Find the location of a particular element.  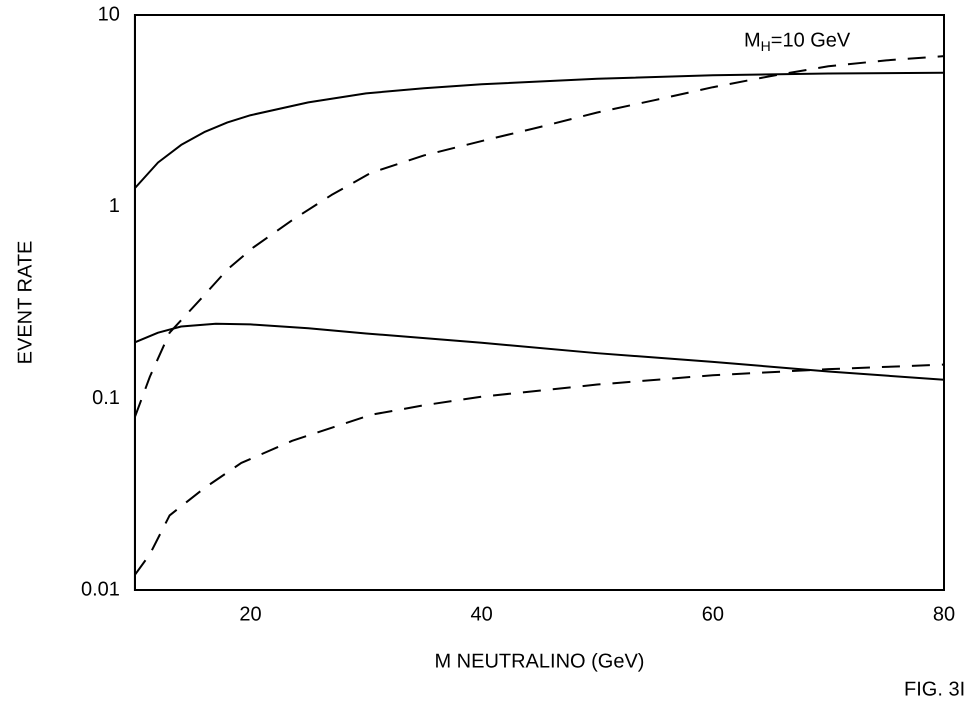

x-axis-title: M NEUTRALINO (GeV) is located at coordinates (539, 661).